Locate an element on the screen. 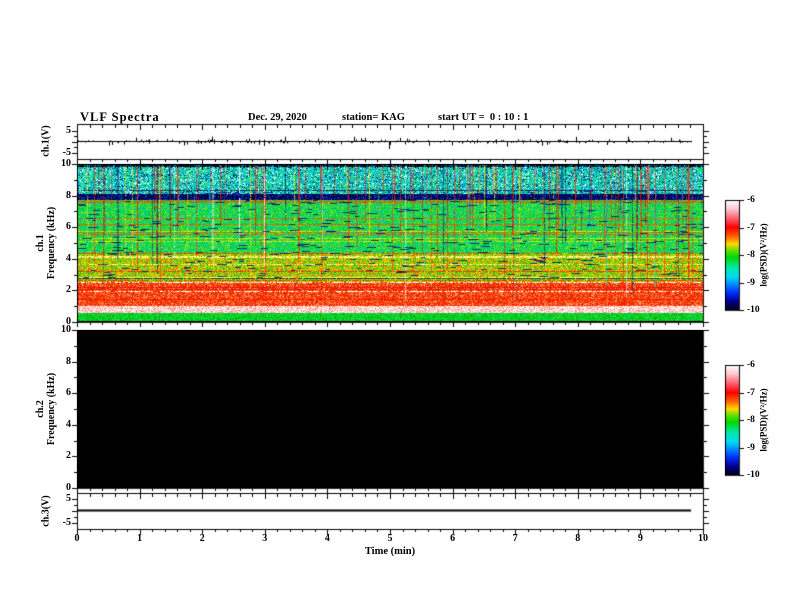  ch1-spectrogram-ylabel-line1: ch.1 is located at coordinates (40, 243).